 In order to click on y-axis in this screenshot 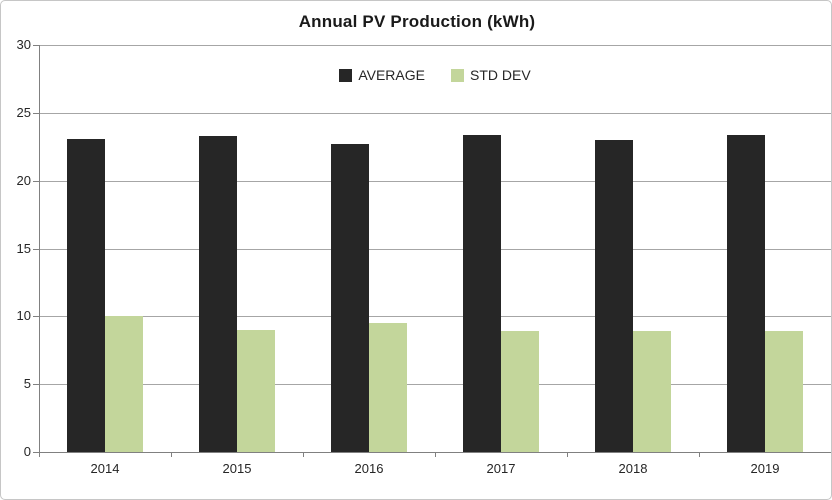, I will do `click(39, 249)`.